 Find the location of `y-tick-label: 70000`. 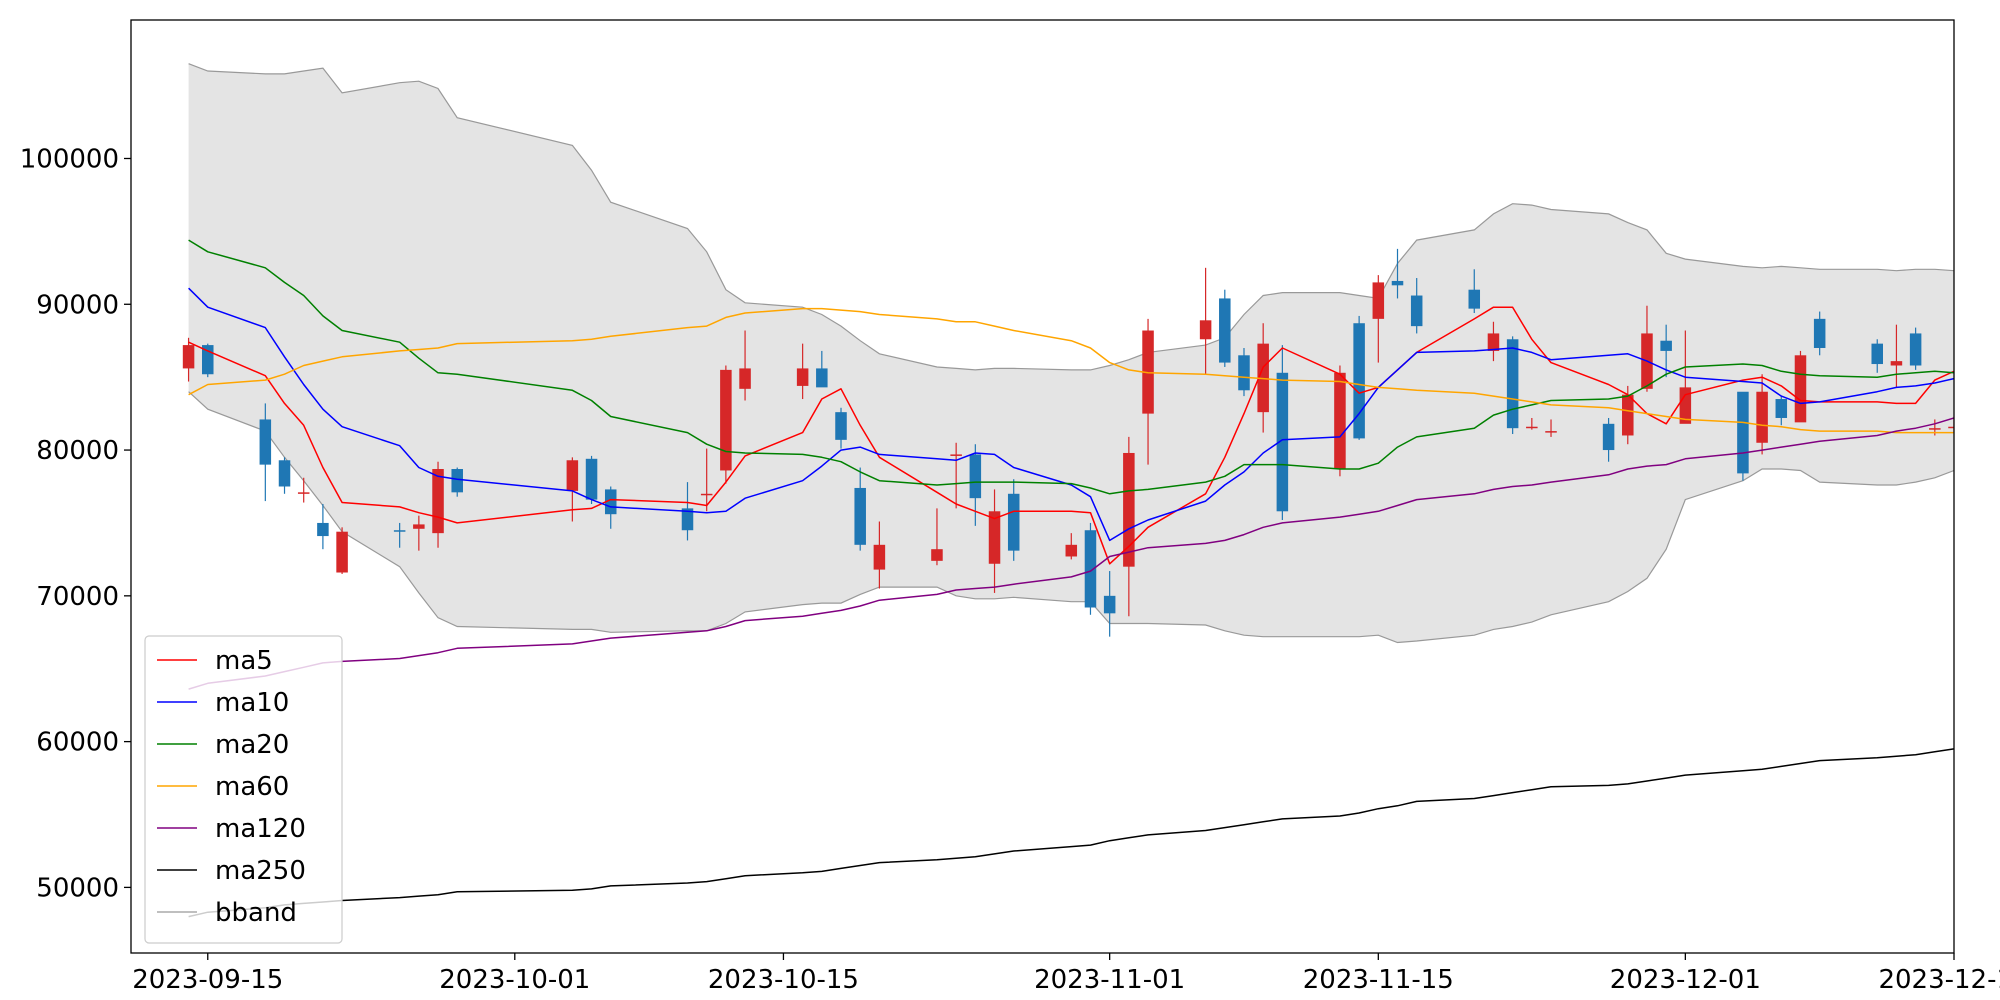

y-tick-label: 70000 is located at coordinates (77, 597).